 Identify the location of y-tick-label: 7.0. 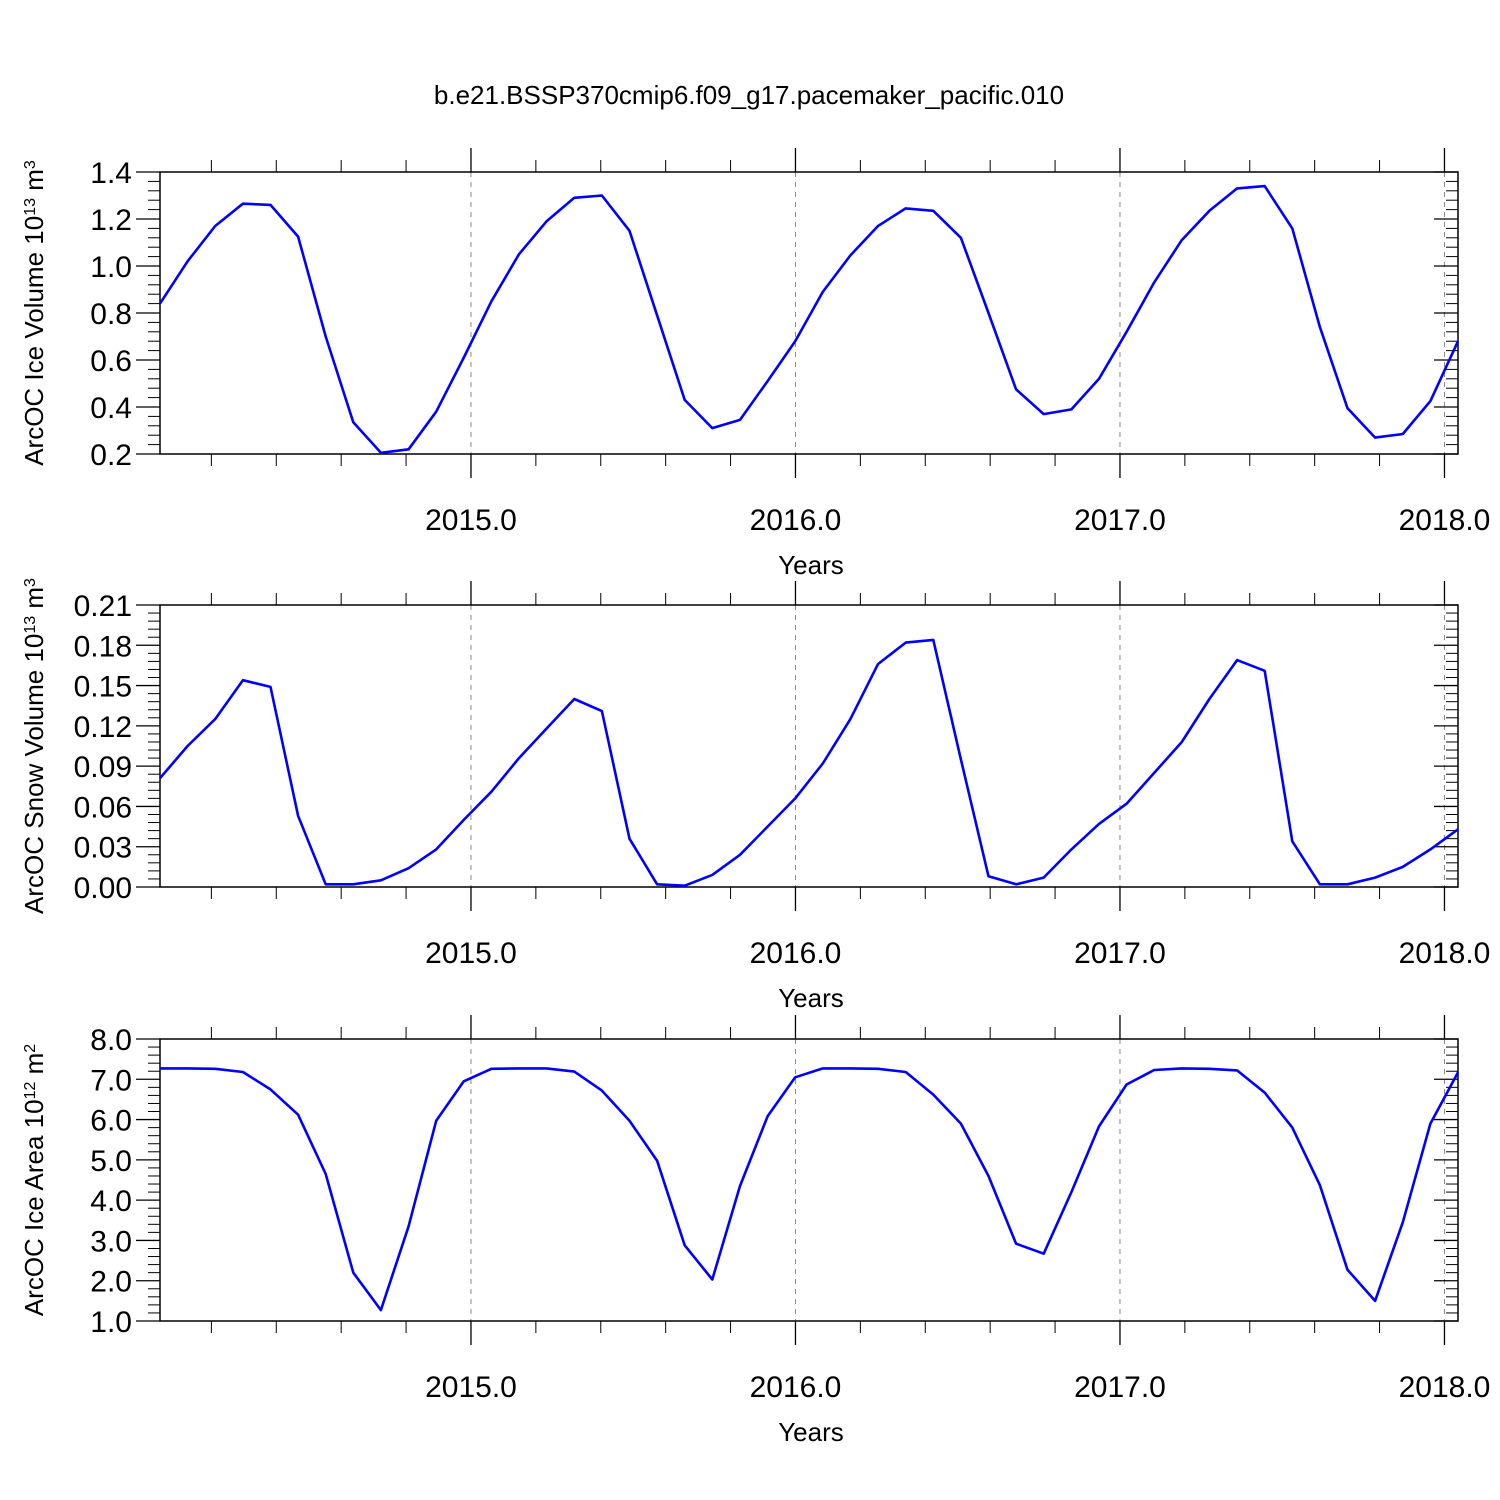
(111, 1080).